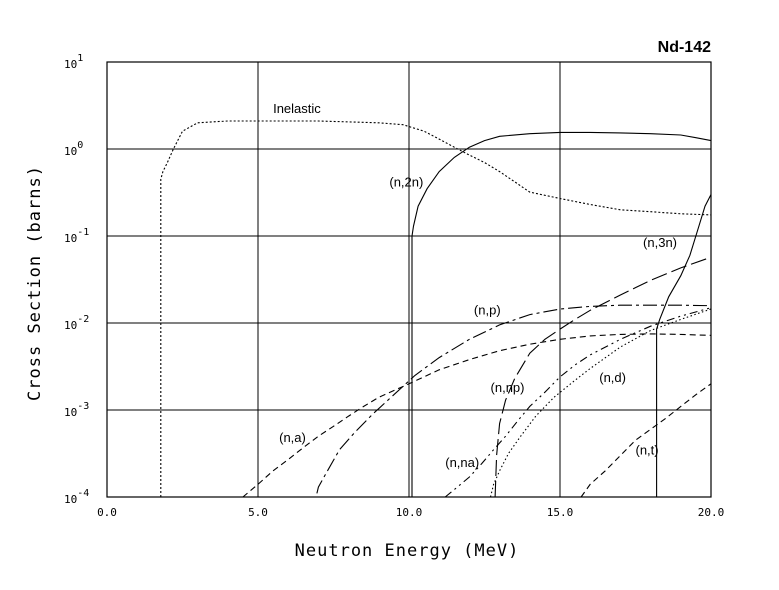  I want to click on x-tick-labels: 0.0 5.0 10.0 15.0 20.0, so click(410, 512).